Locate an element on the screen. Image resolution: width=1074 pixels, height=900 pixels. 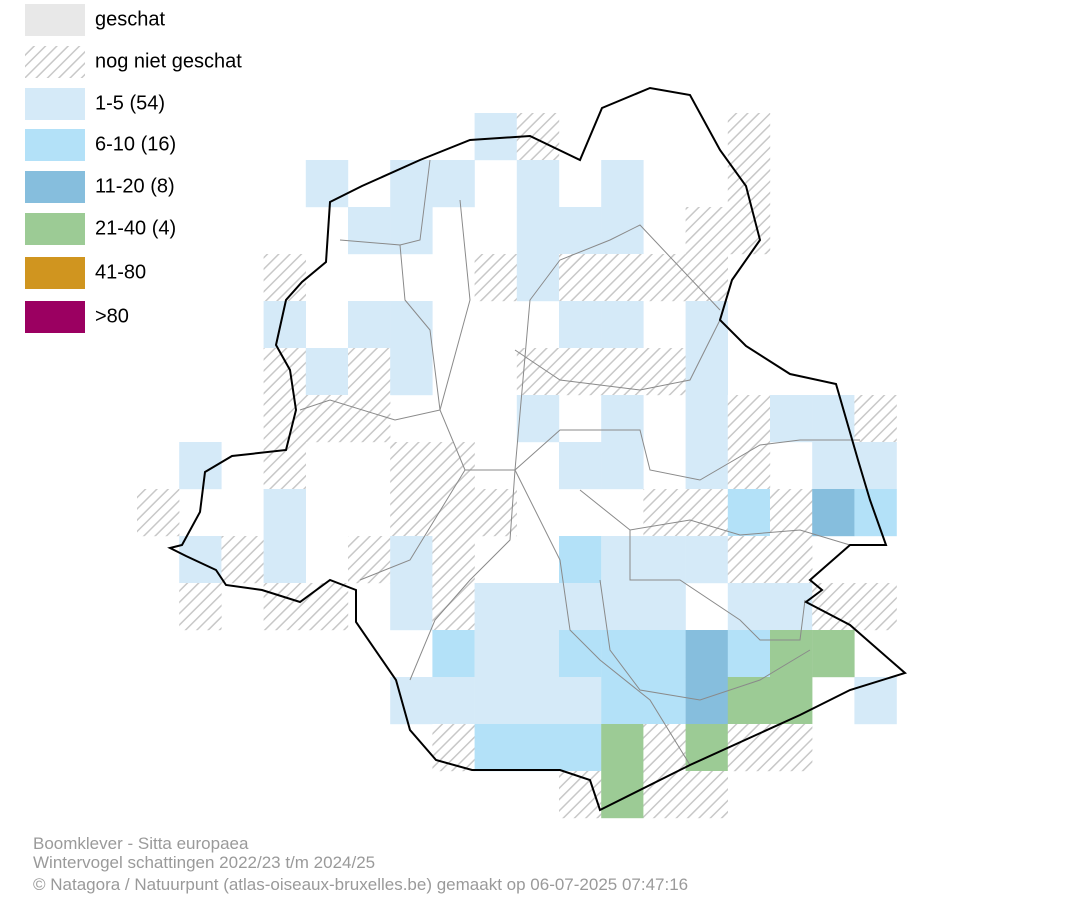
legend-label: 6-10 (16) is located at coordinates (135, 144).